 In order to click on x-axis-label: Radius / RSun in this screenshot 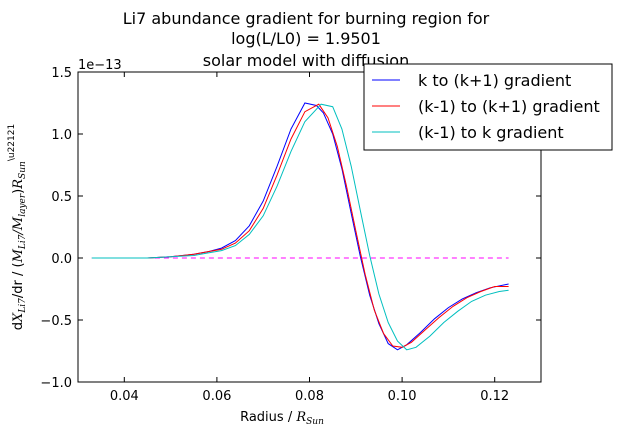, I will do `click(282, 418)`.